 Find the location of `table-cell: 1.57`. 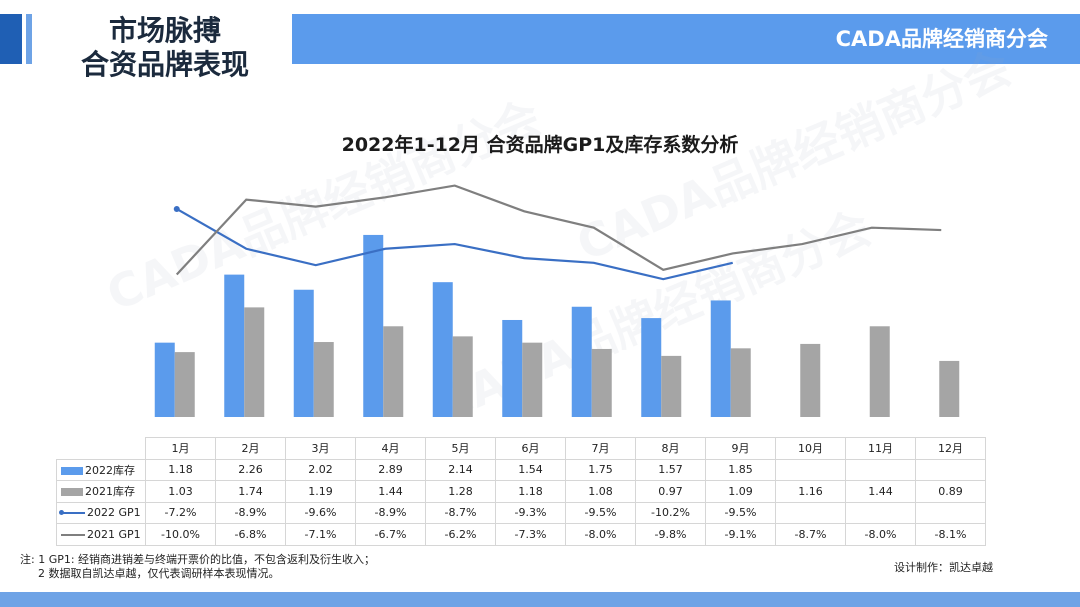

table-cell: 1.57 is located at coordinates (670, 469).